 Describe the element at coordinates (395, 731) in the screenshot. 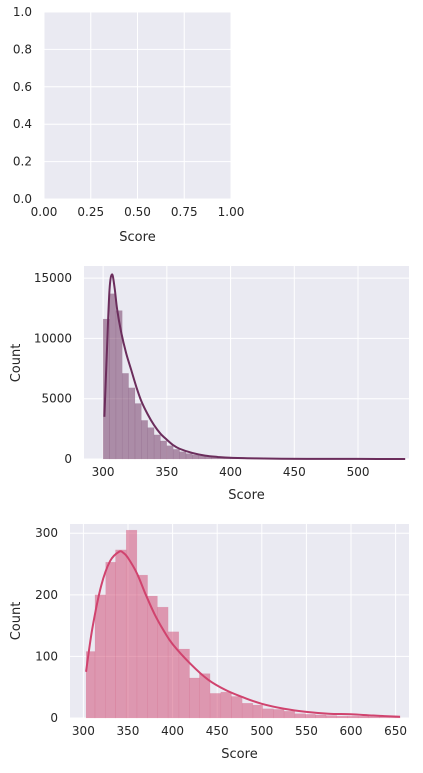

I see `x-tick-label: 650` at that location.